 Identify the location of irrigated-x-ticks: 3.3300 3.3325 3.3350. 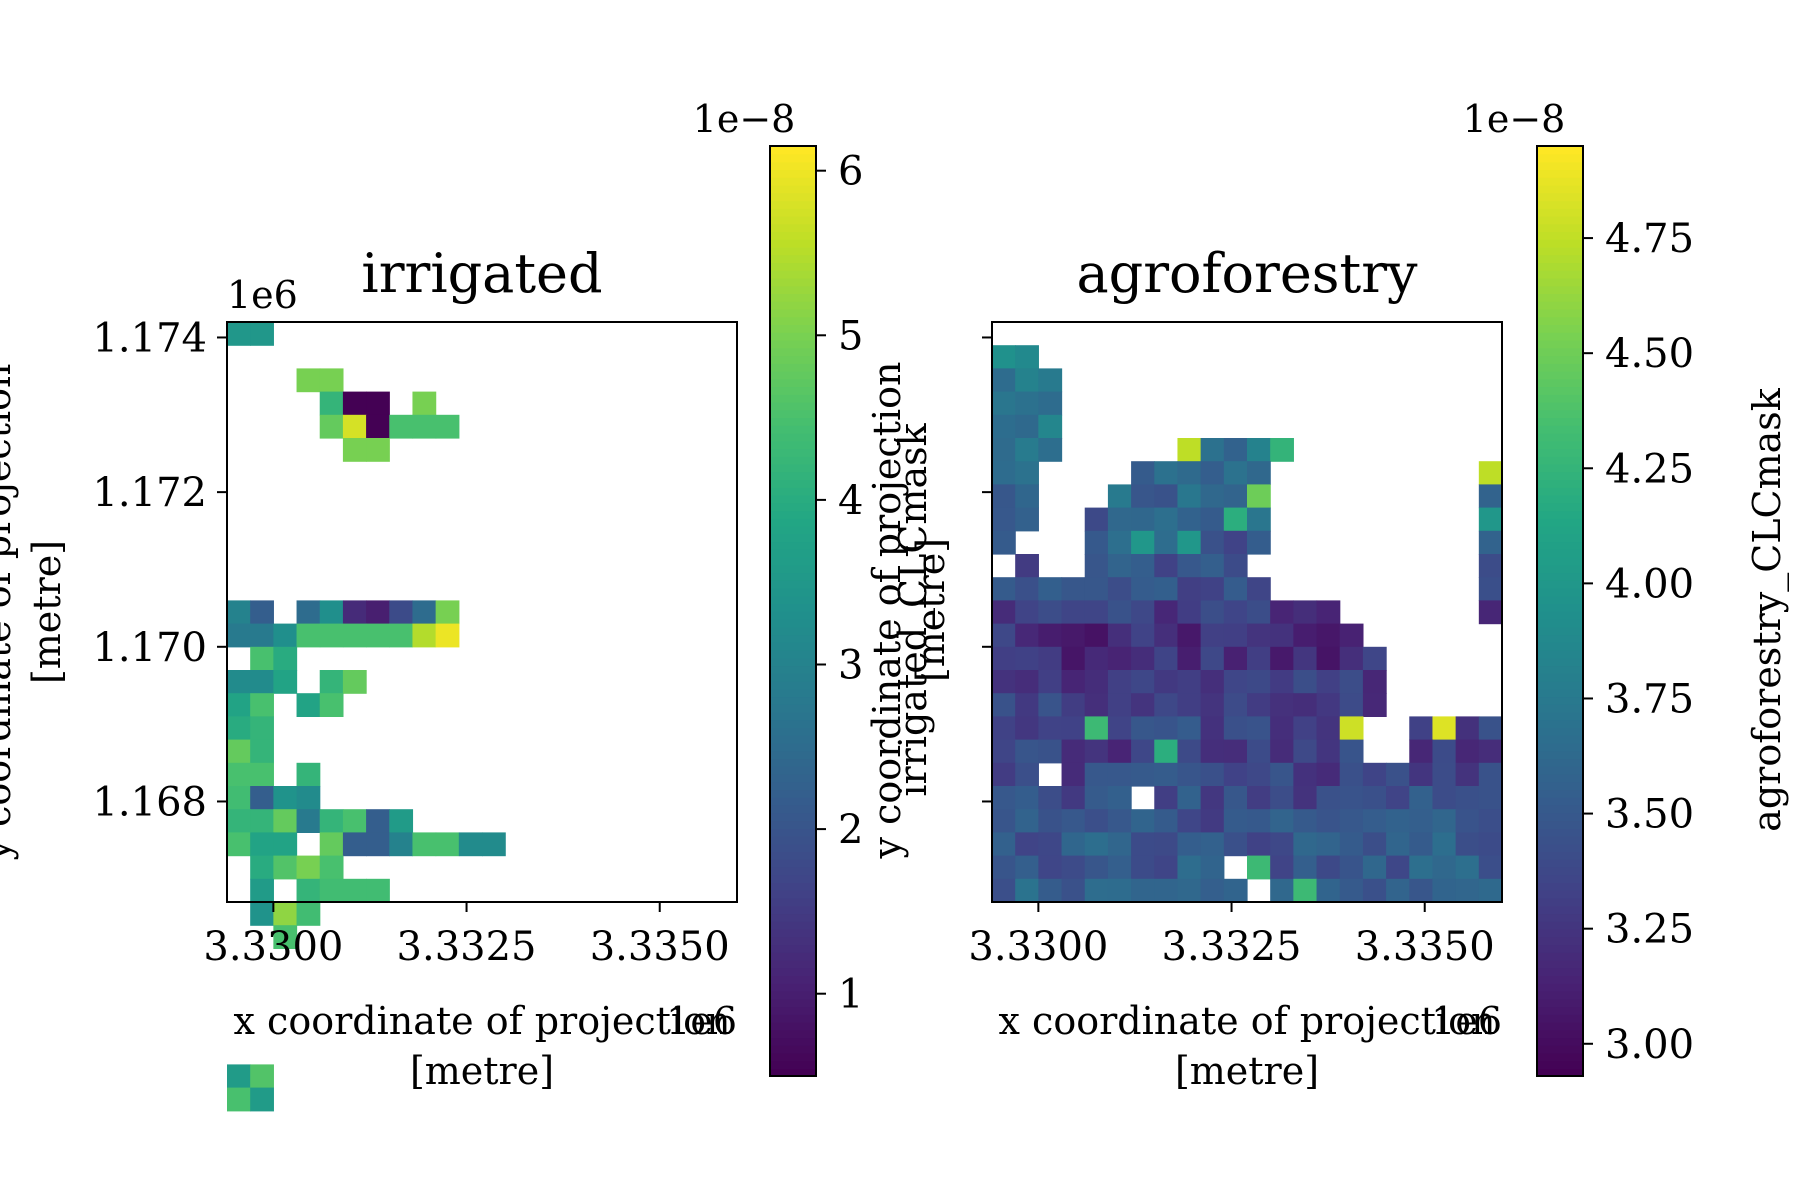
(466, 936).